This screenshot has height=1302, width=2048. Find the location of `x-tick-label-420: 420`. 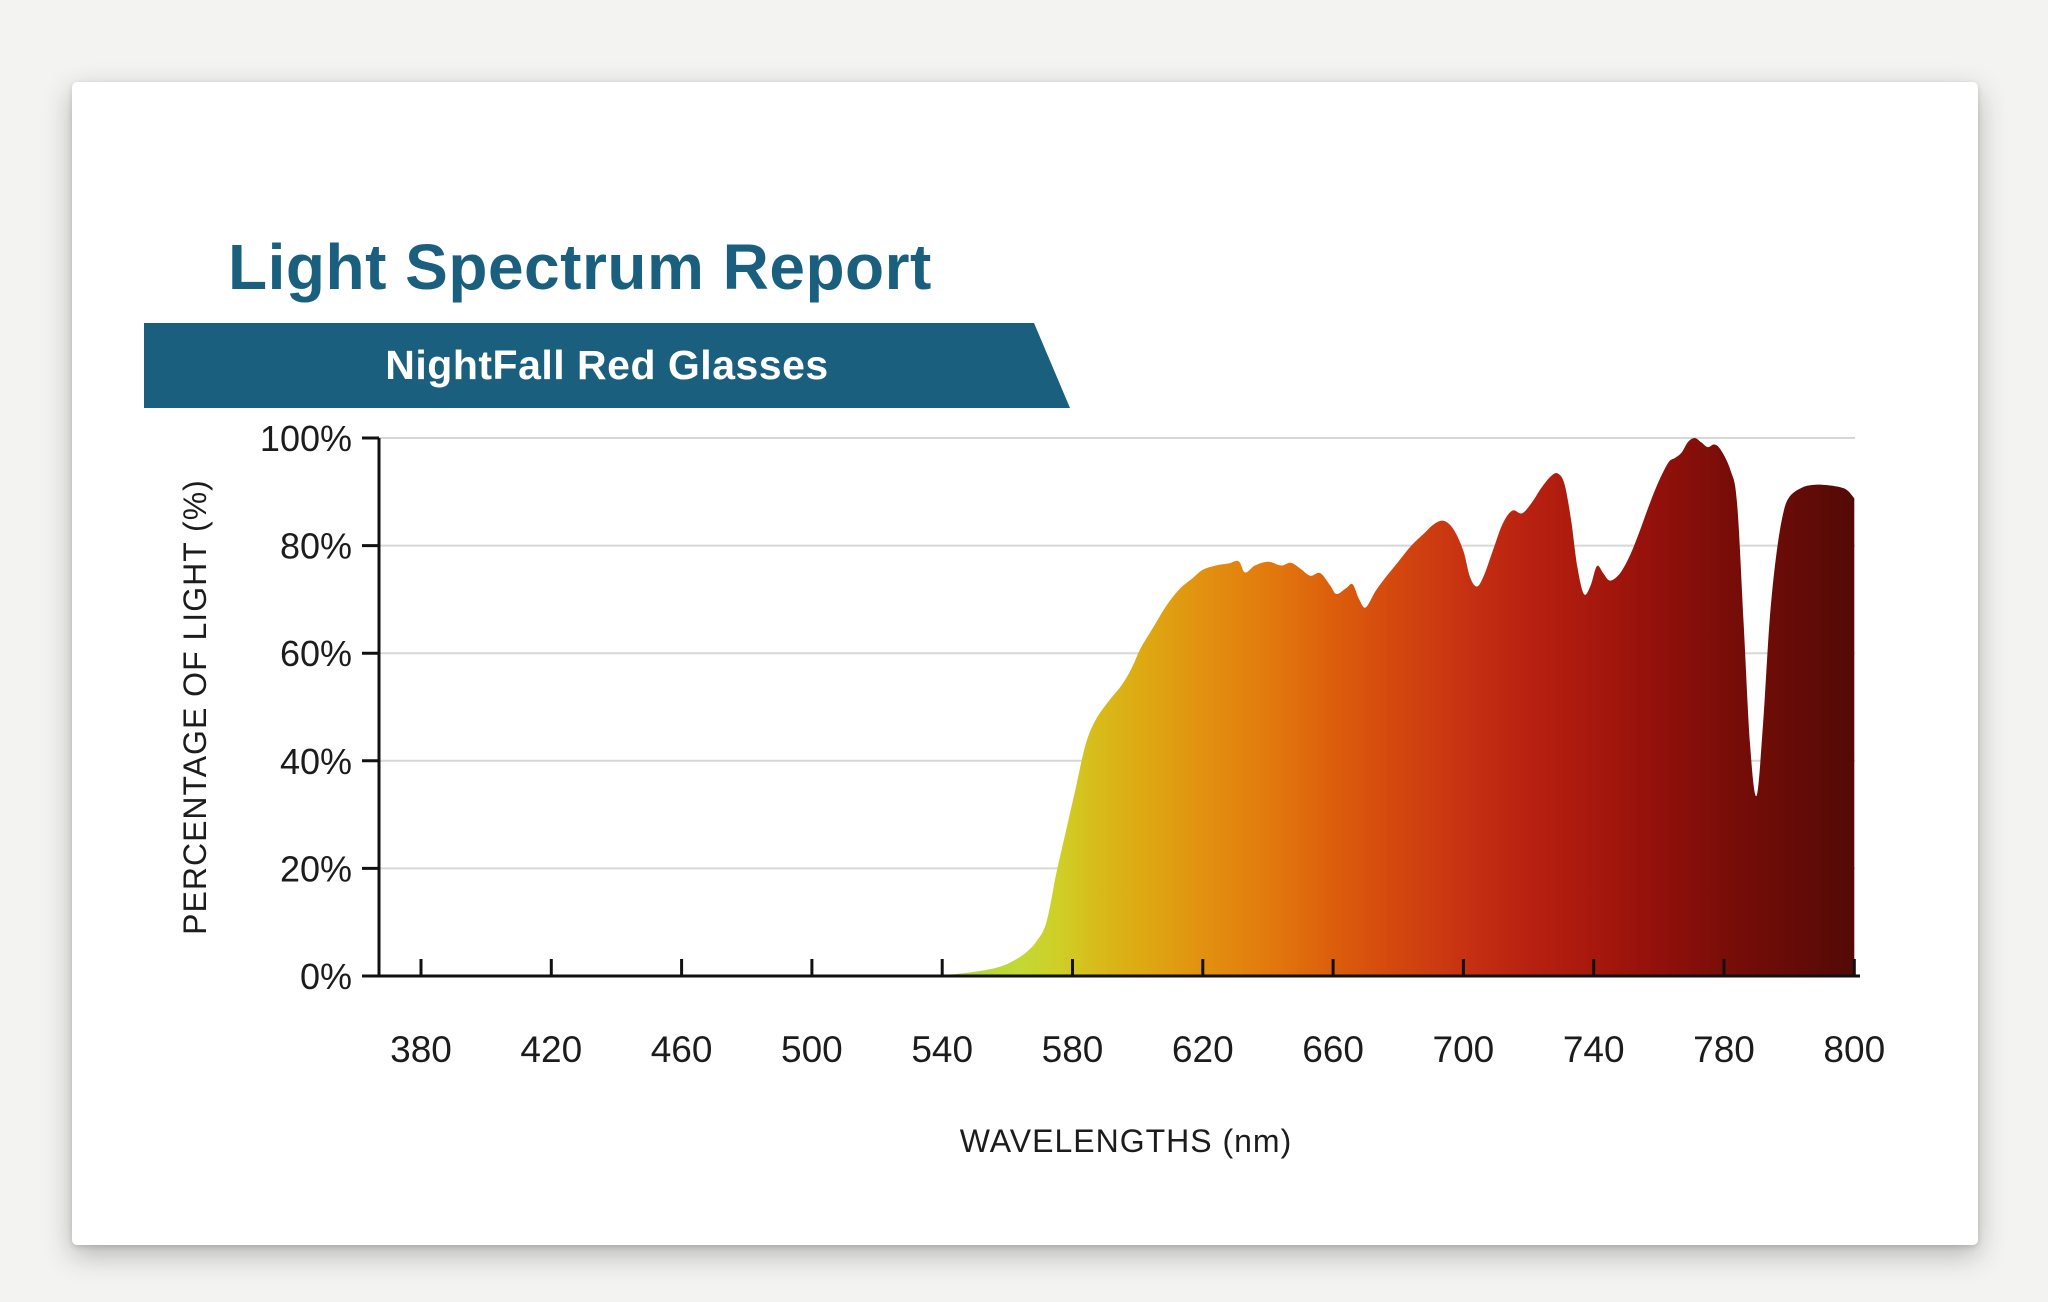

x-tick-label-420: 420 is located at coordinates (551, 1049).